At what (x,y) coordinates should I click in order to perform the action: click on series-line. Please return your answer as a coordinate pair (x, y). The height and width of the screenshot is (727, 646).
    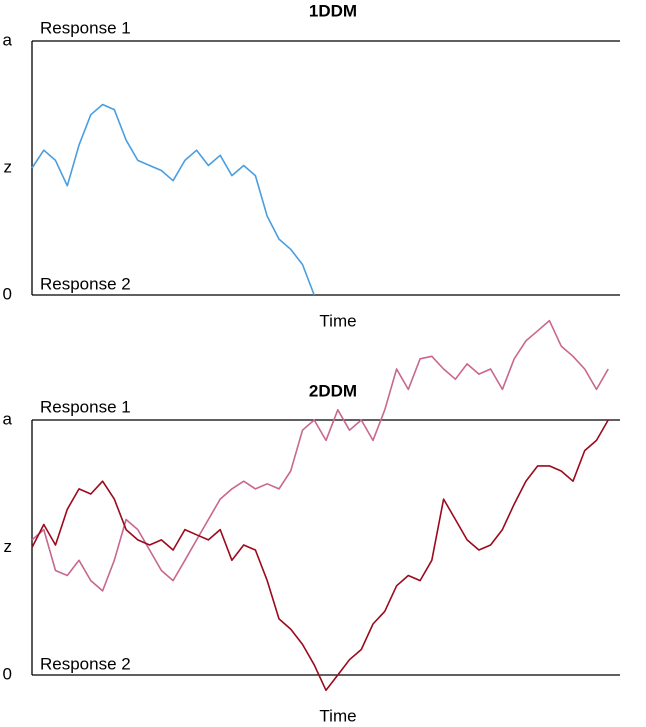
    Looking at the image, I should click on (173, 199).